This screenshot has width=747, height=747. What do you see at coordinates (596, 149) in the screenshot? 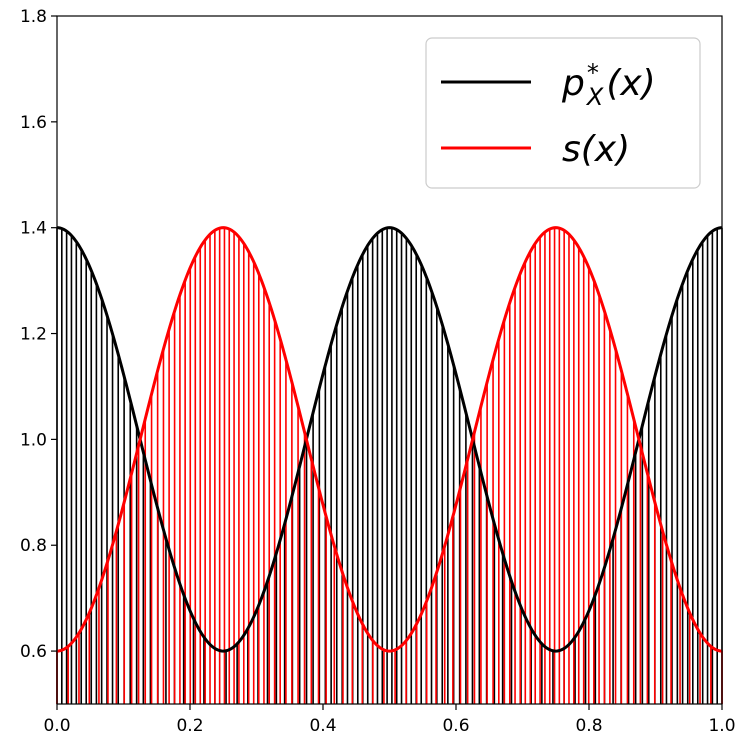
I see `legend-label-s-x: s(x)` at bounding box center [596, 149].